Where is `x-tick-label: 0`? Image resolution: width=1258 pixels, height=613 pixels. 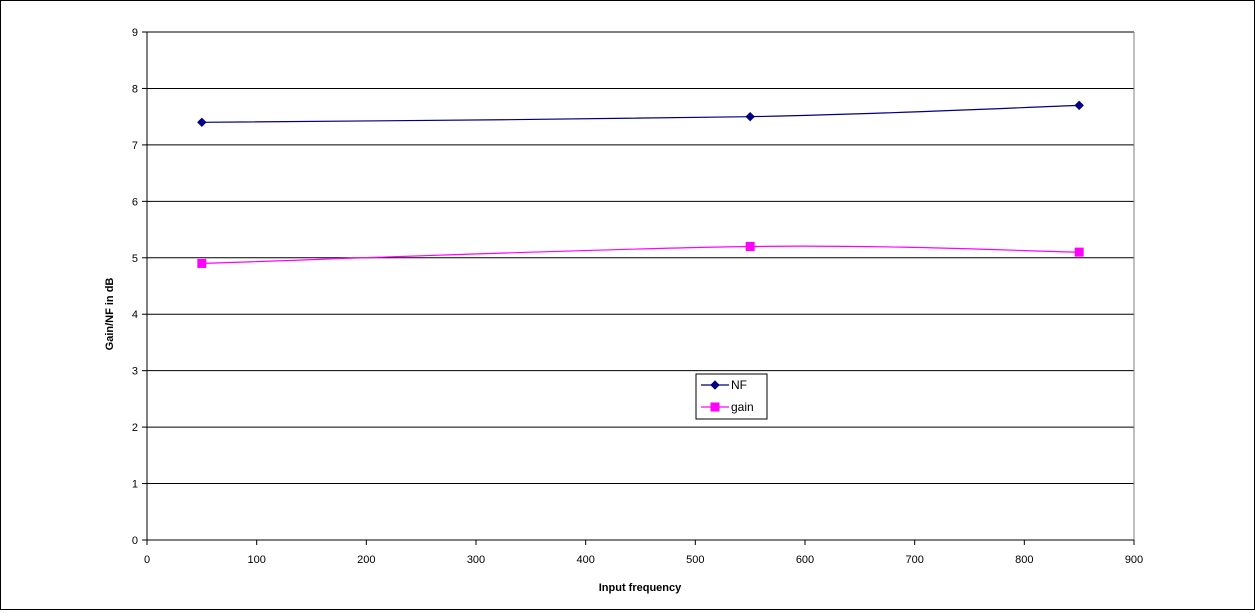
x-tick-label: 0 is located at coordinates (147, 560).